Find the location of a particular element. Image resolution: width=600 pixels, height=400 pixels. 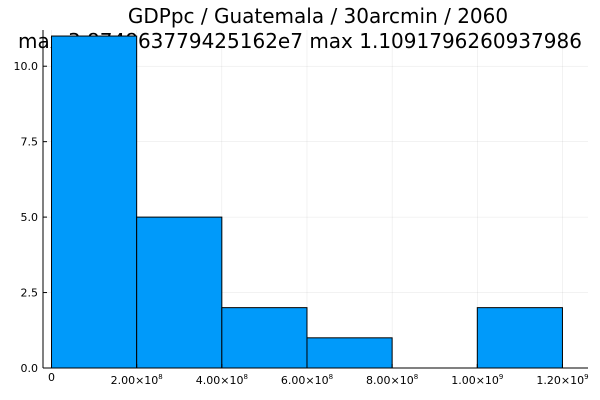

x-tick-label: 2.00×10⁸ is located at coordinates (137, 380).